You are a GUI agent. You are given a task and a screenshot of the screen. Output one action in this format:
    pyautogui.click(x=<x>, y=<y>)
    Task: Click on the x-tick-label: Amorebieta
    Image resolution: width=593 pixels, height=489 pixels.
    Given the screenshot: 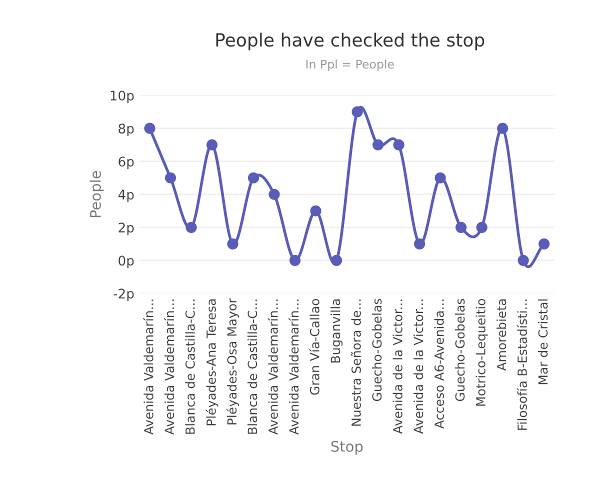 What is the action you would take?
    pyautogui.click(x=501, y=335)
    